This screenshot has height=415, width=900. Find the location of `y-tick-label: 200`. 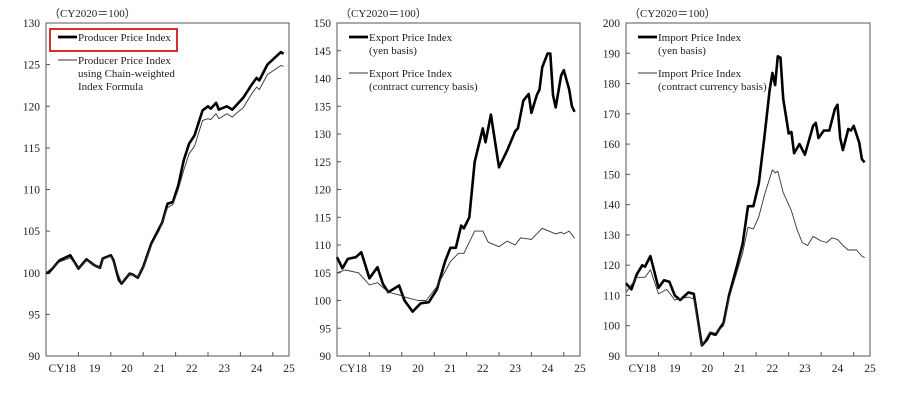

y-tick-label: 200 is located at coordinates (612, 24).